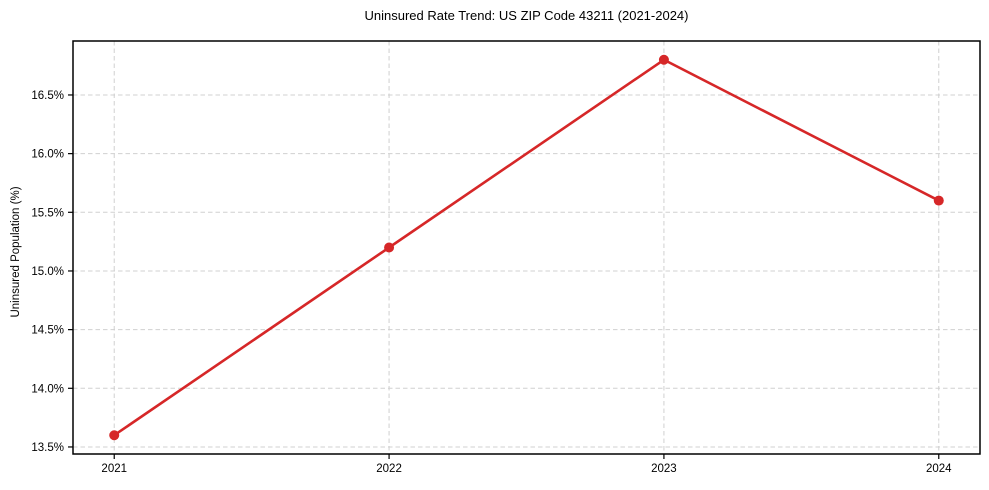 The image size is (989, 490). What do you see at coordinates (938, 200) in the screenshot?
I see `data-point-2024` at bounding box center [938, 200].